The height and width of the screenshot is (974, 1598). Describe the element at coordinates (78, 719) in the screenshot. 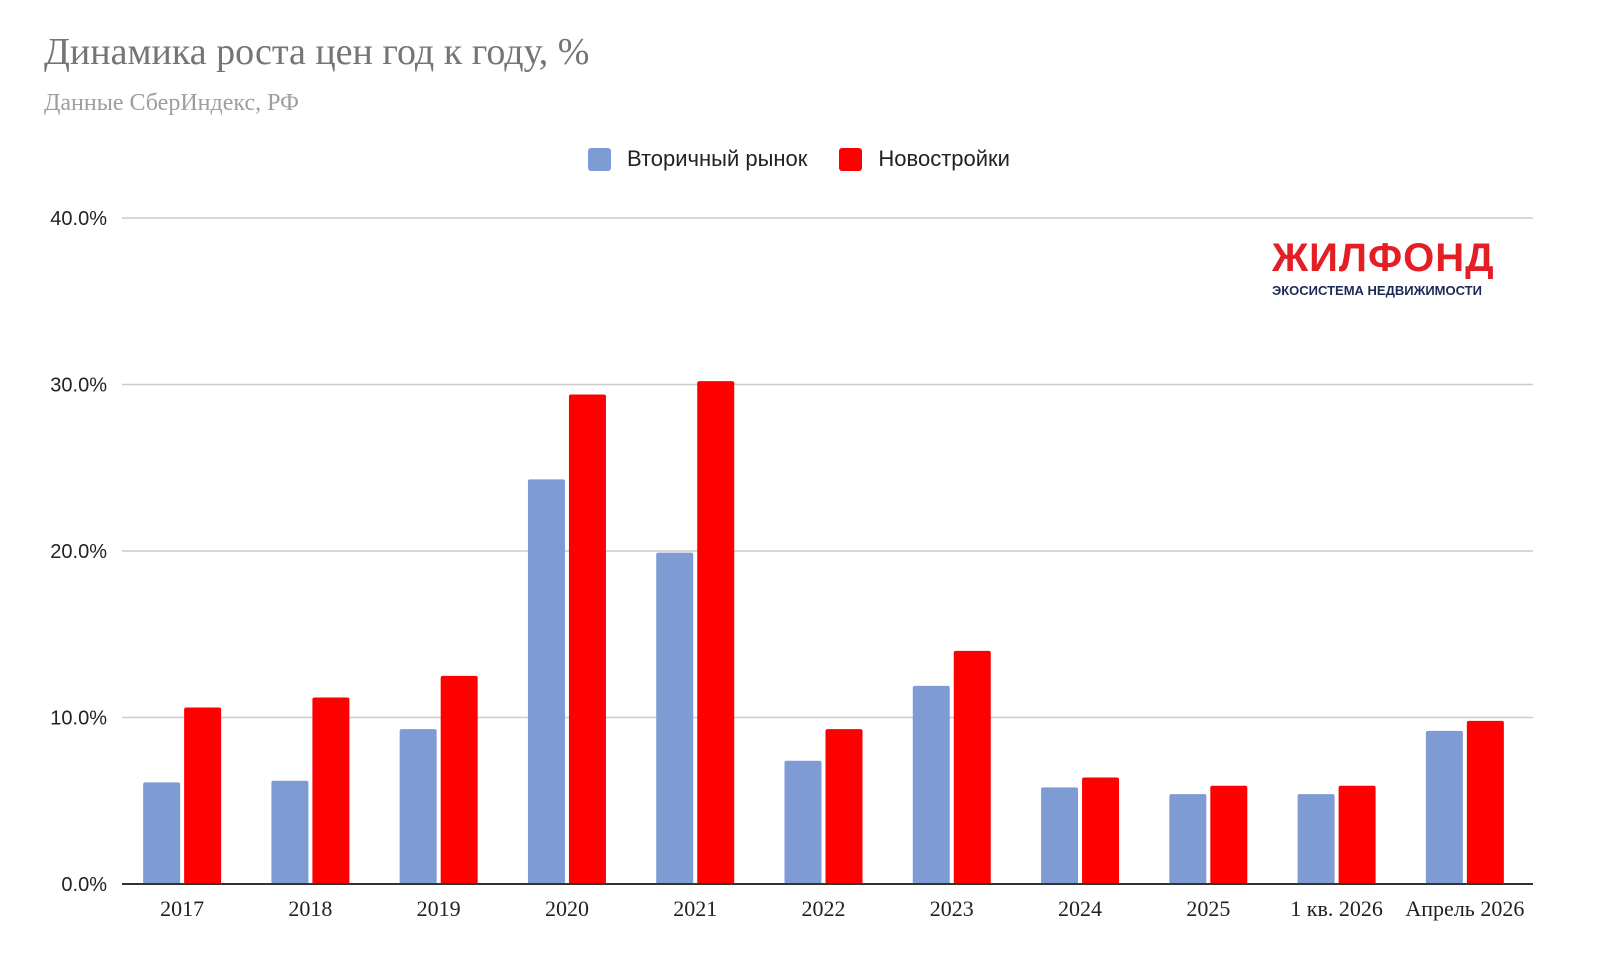

I see `y-tick-label: 10.0%` at that location.